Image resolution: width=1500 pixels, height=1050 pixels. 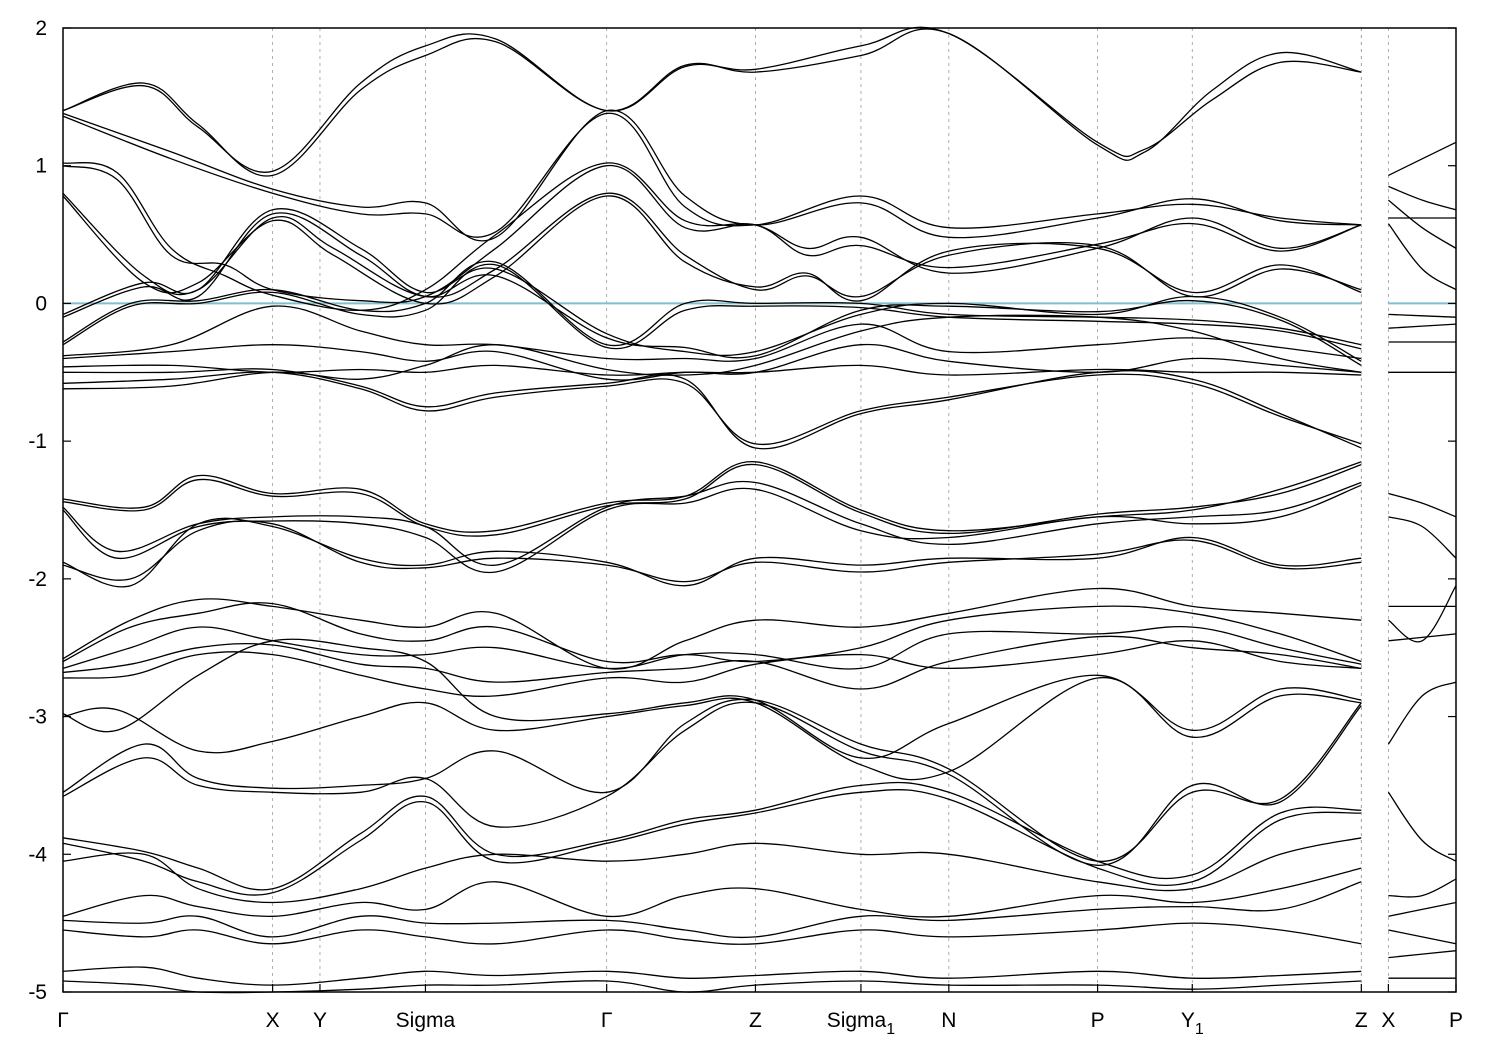 What do you see at coordinates (37, 854) in the screenshot?
I see `y-tick-label: -4` at bounding box center [37, 854].